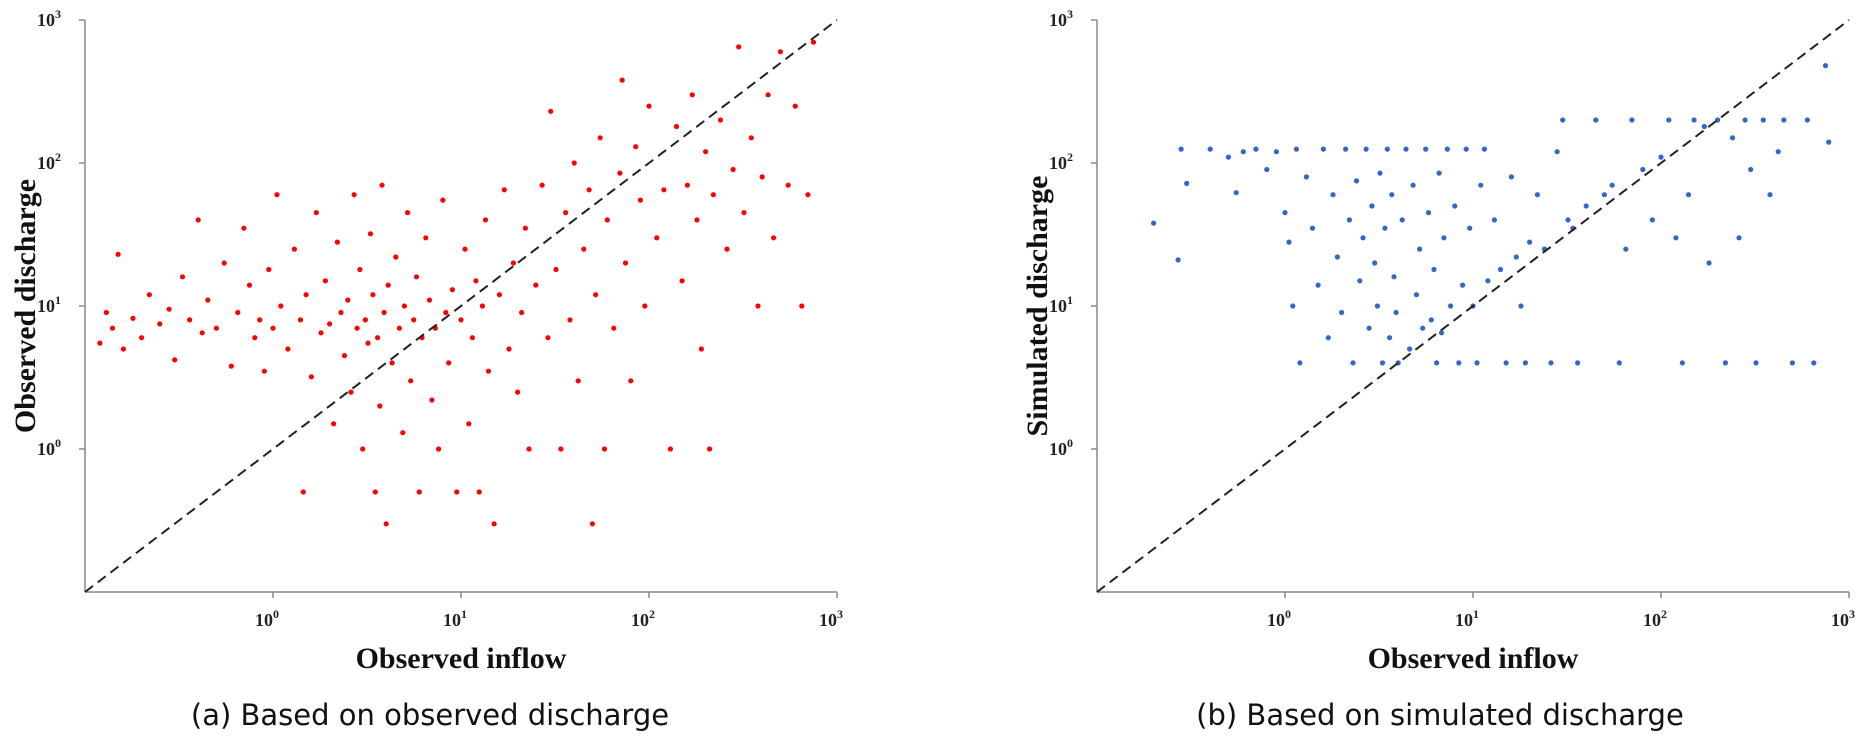 This screenshot has height=741, width=1873. I want to click on panel-caption: (b) Based on simulated discharge, so click(1440, 715).